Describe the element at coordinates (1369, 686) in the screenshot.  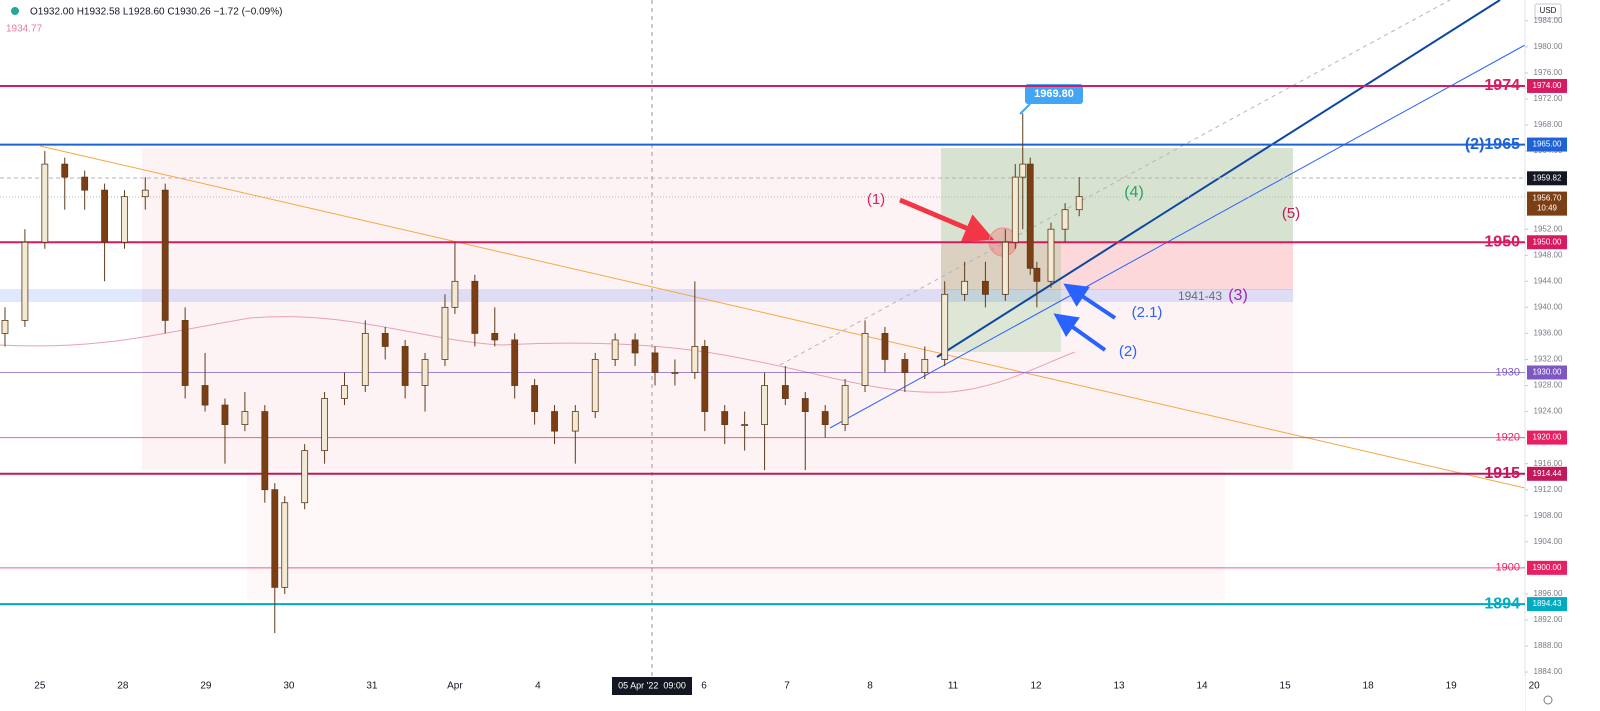
I see `x-tick-label: 18` at that location.